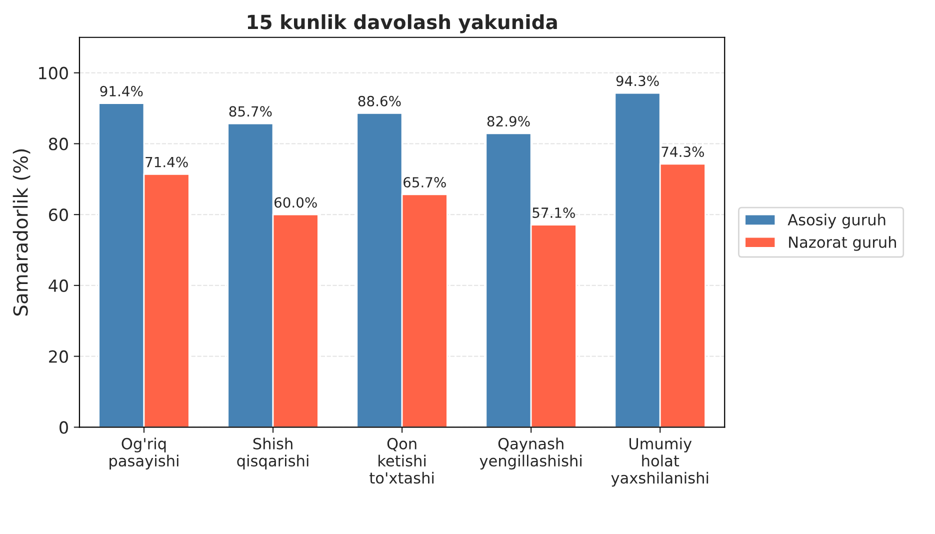 The height and width of the screenshot is (534, 935). I want to click on x-tick-label: Shish qisqarishi, so click(272, 454).